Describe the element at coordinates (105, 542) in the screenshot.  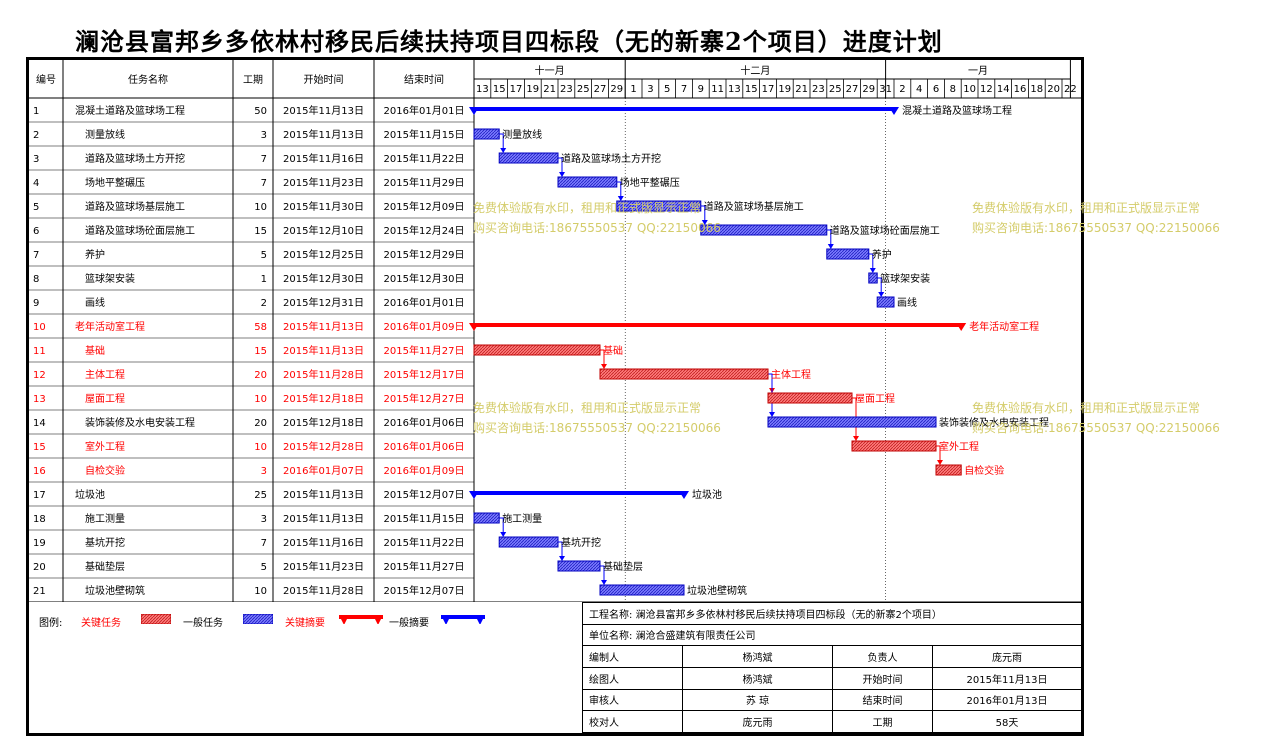
I see `task-name: 基坑开挖` at that location.